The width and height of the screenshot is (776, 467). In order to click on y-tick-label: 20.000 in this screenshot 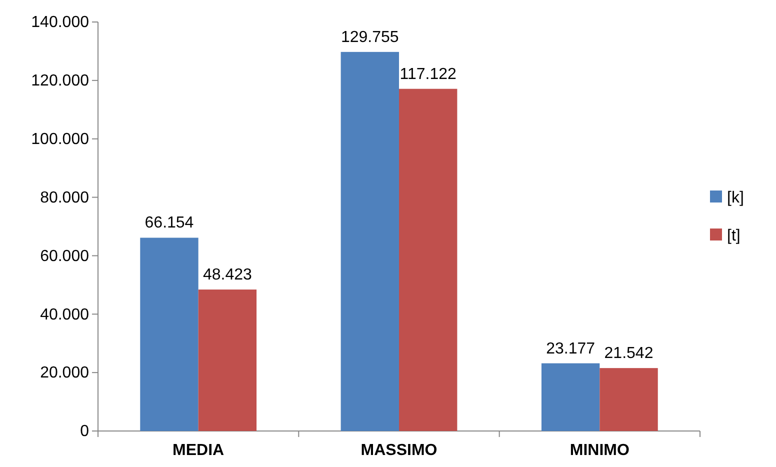, I will do `click(65, 373)`.